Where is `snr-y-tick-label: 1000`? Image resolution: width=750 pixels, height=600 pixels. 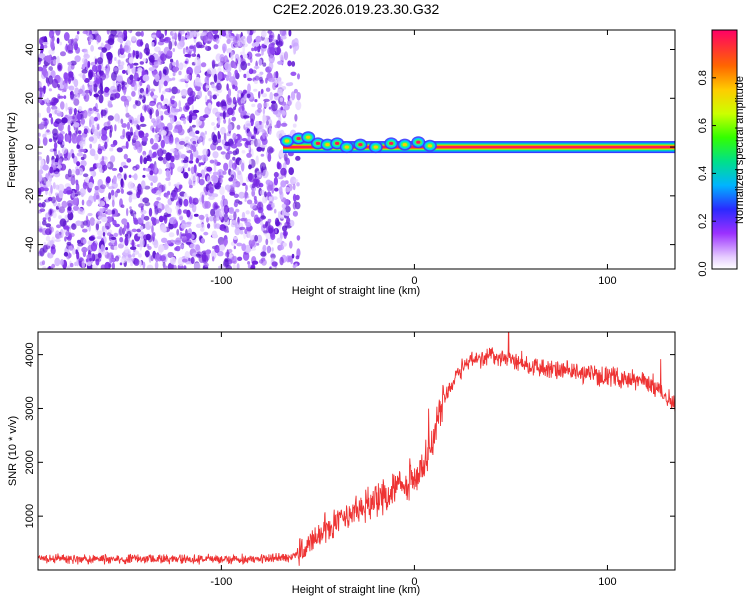 snr-y-tick-label: 1000 is located at coordinates (30, 516).